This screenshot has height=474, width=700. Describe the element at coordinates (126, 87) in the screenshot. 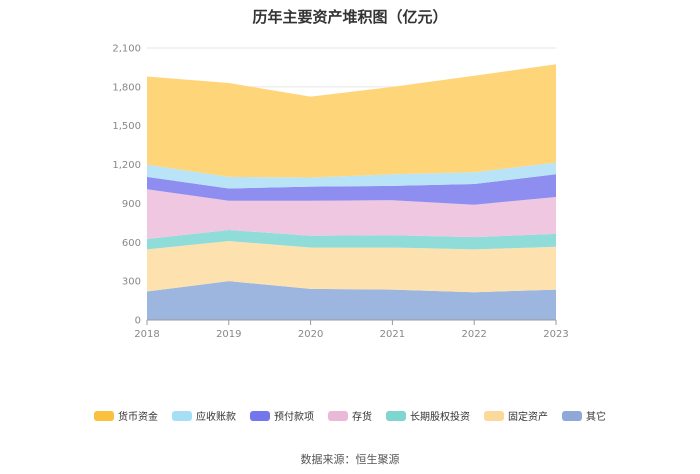

I see `y-tick-label: 1,800` at that location.